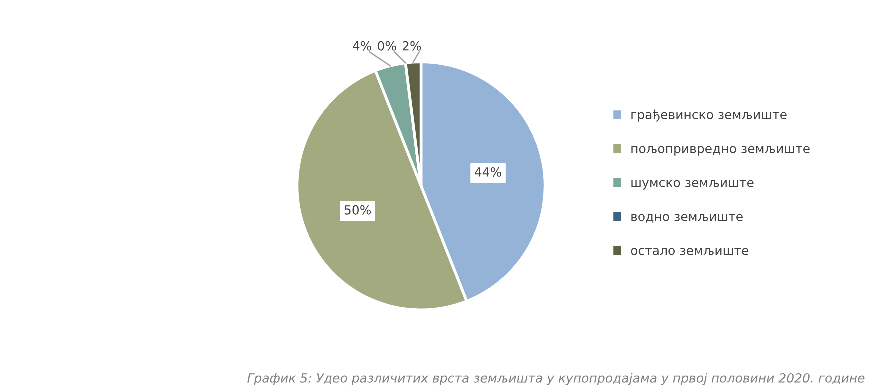 The height and width of the screenshot is (391, 874). What do you see at coordinates (690, 252) in the screenshot?
I see `legend-label: остало земљиште` at bounding box center [690, 252].